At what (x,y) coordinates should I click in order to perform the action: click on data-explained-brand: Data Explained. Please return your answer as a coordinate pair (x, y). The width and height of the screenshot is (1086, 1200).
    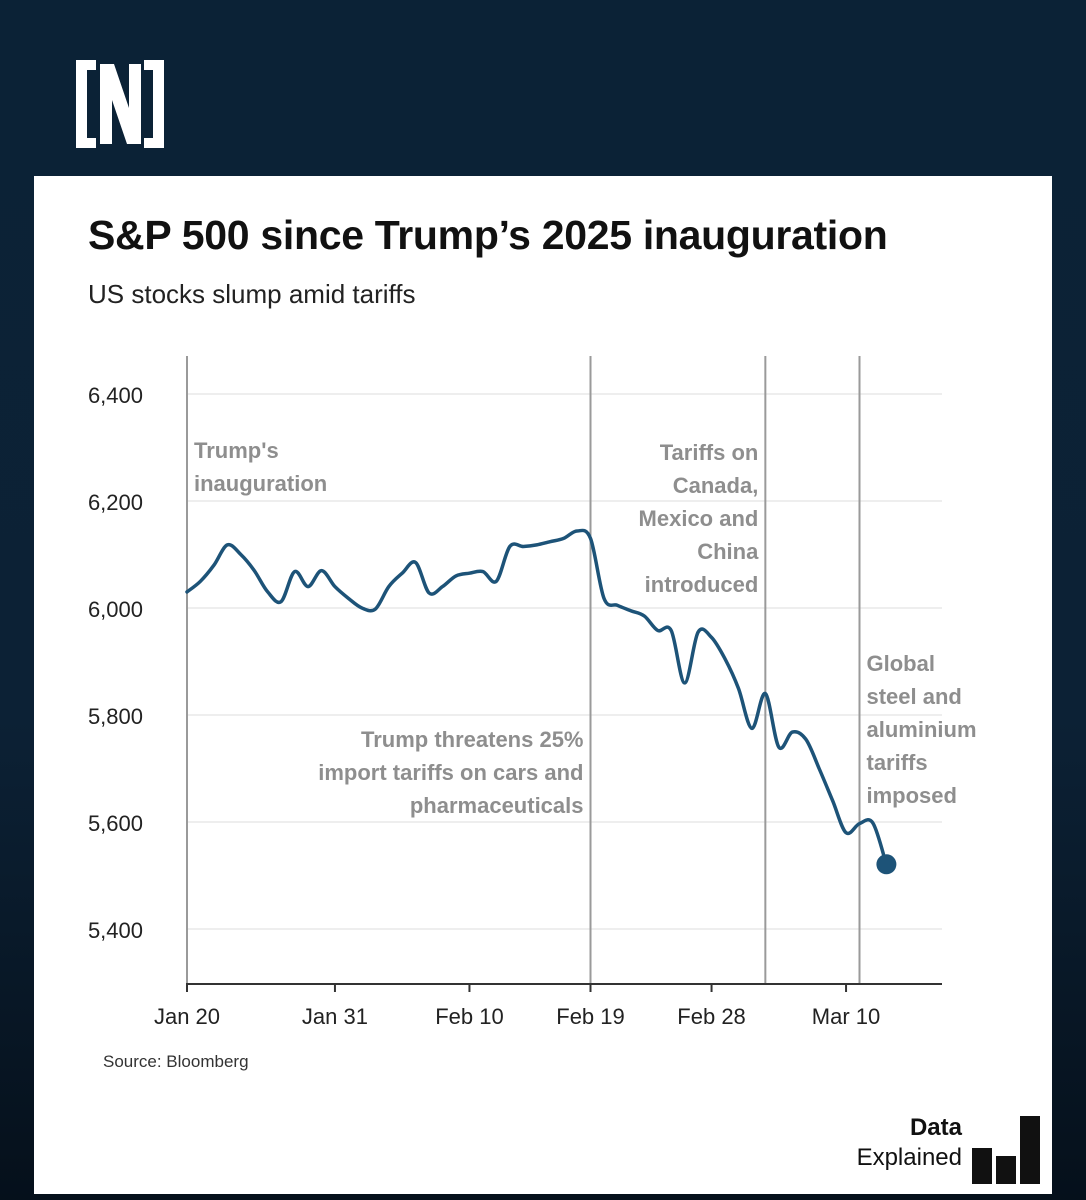
    Looking at the image, I should click on (939, 1148).